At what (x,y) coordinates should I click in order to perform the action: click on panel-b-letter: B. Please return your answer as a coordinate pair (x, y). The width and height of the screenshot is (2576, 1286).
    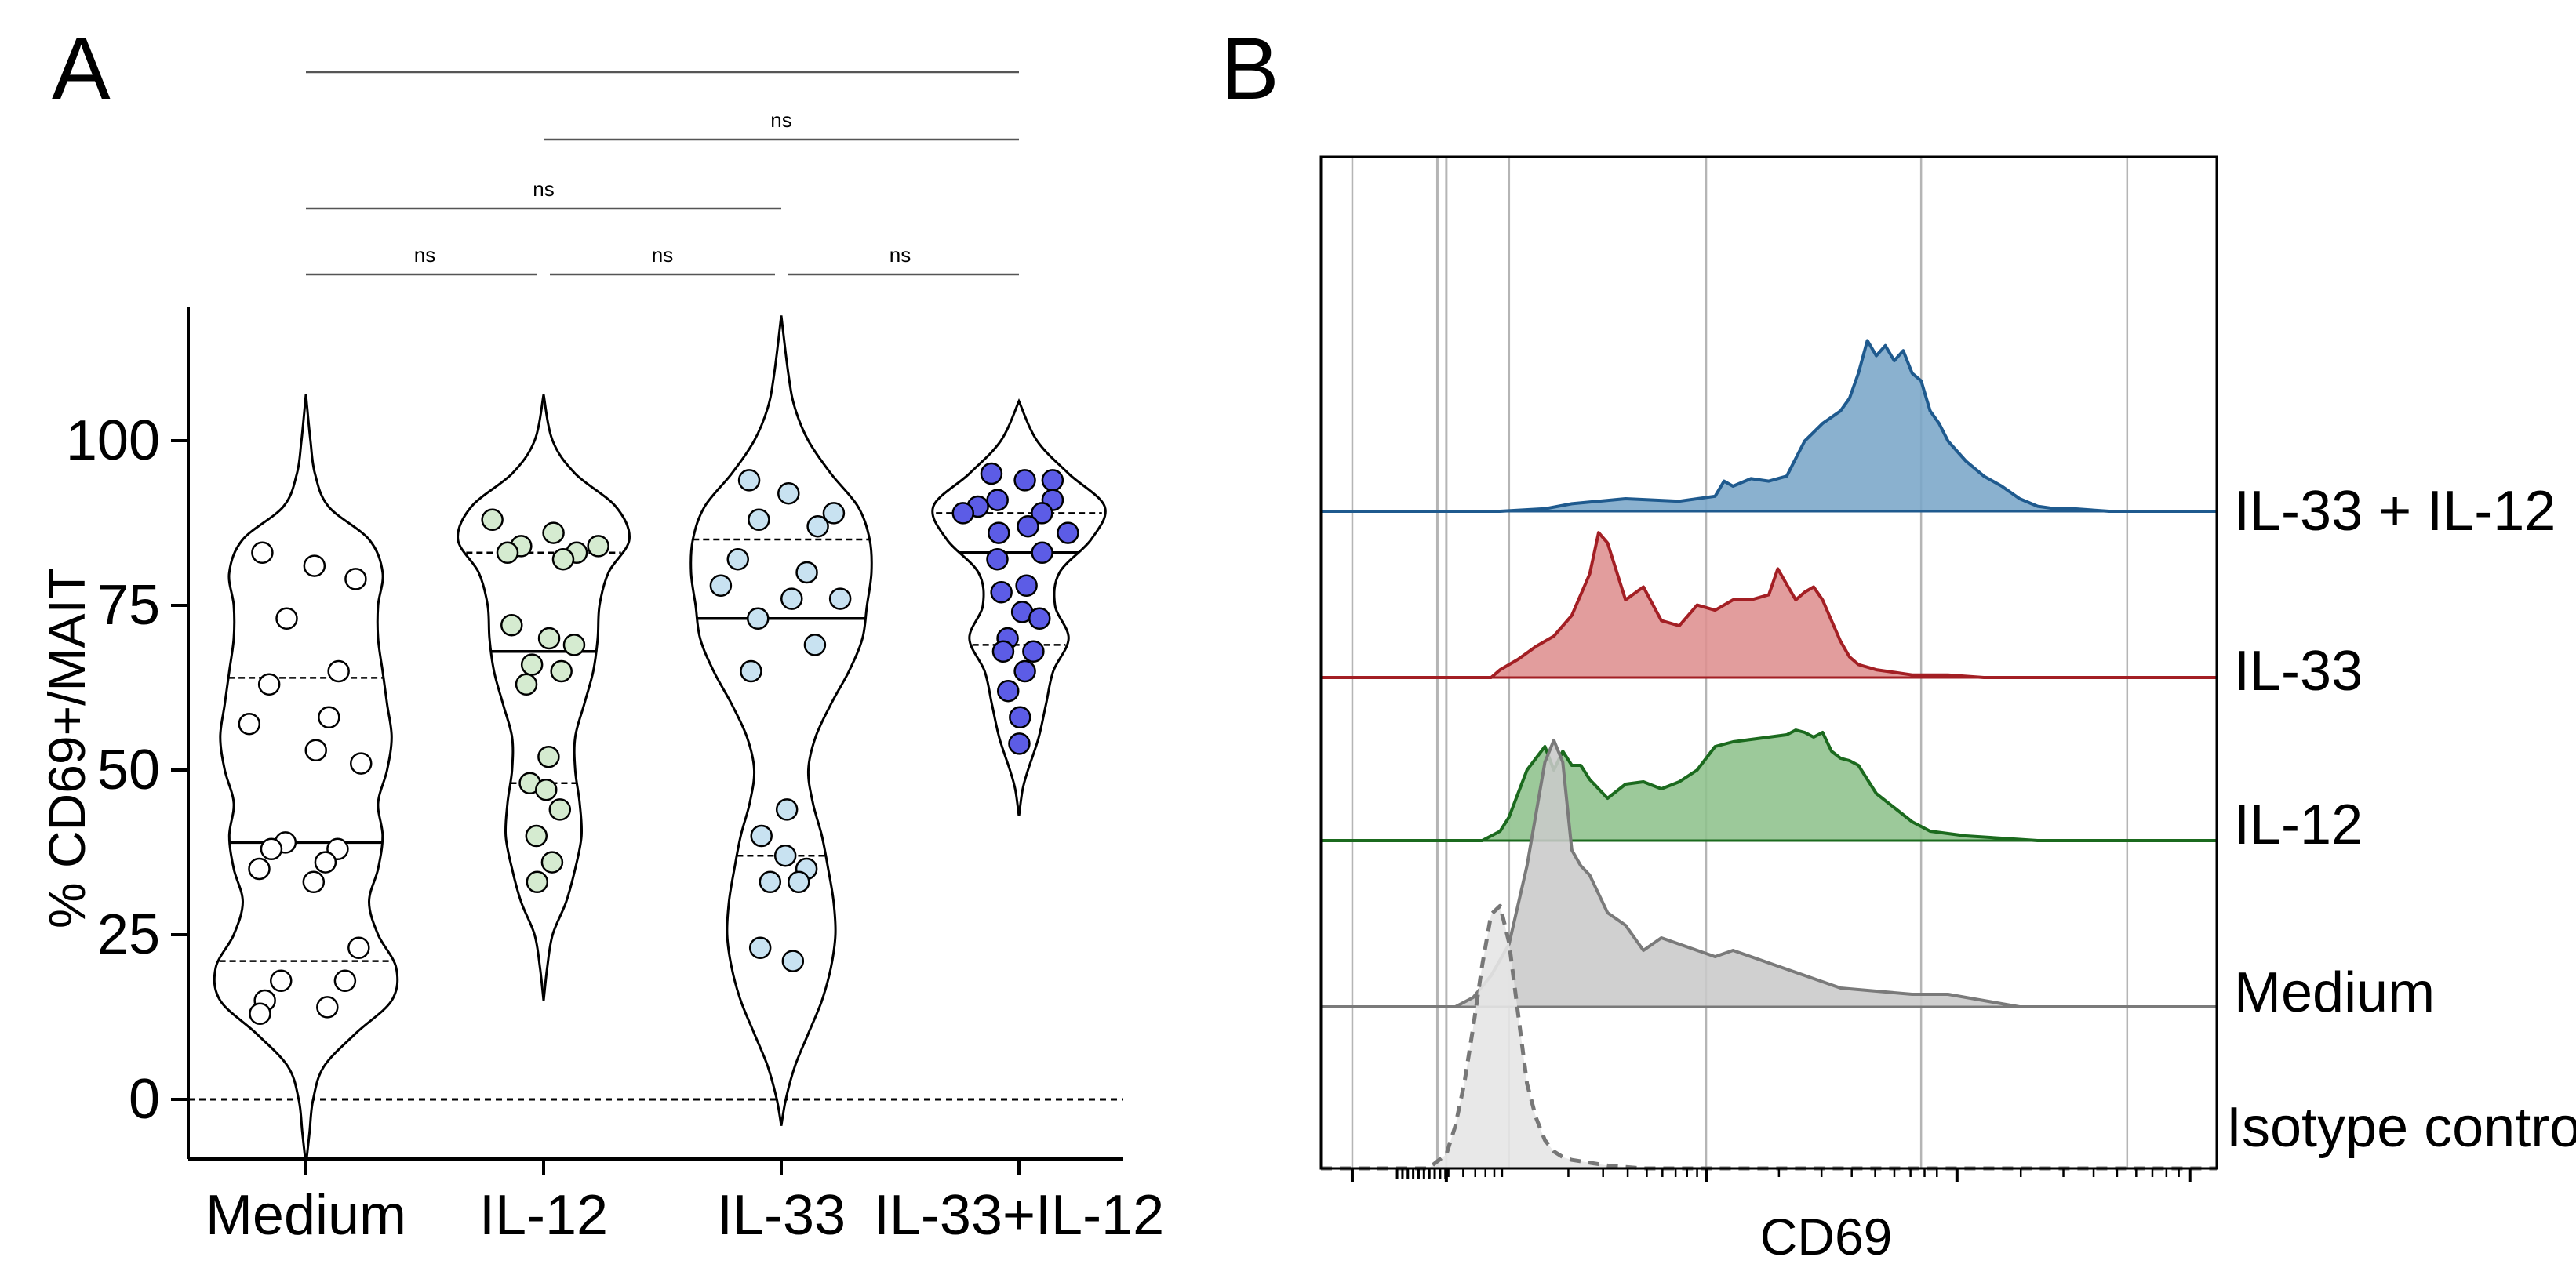
    Looking at the image, I should click on (1250, 69).